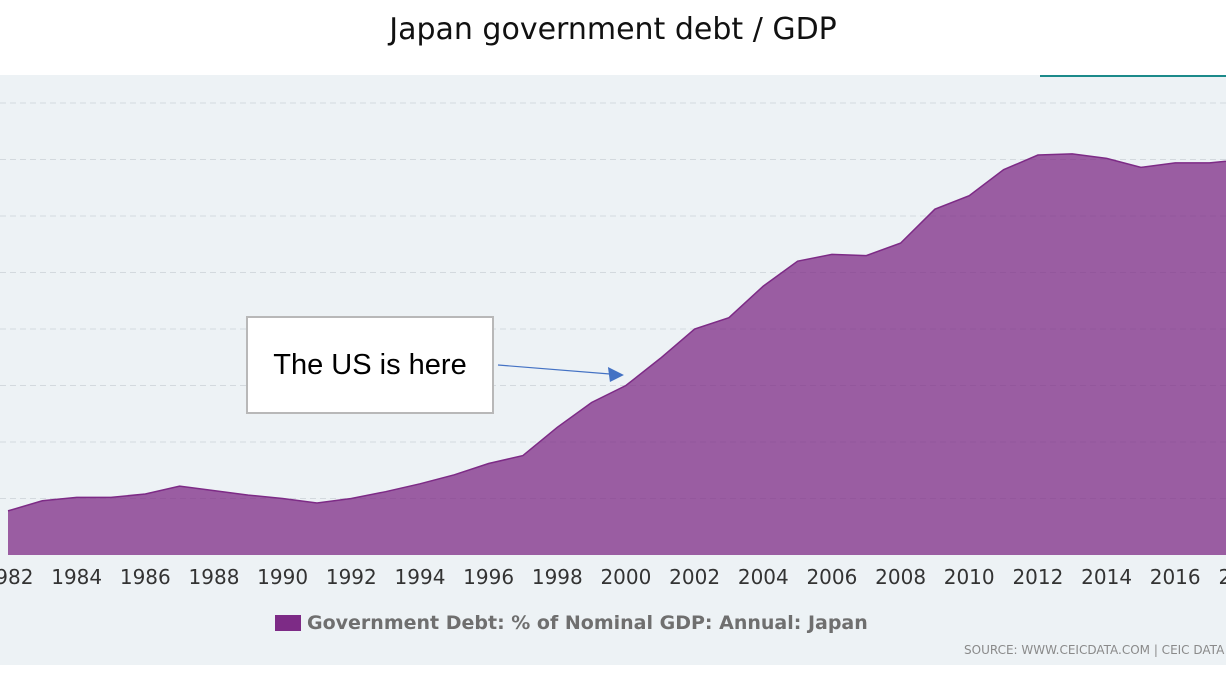  Describe the element at coordinates (1175, 577) in the screenshot. I see `x-tick-label-2016: 2016` at that location.